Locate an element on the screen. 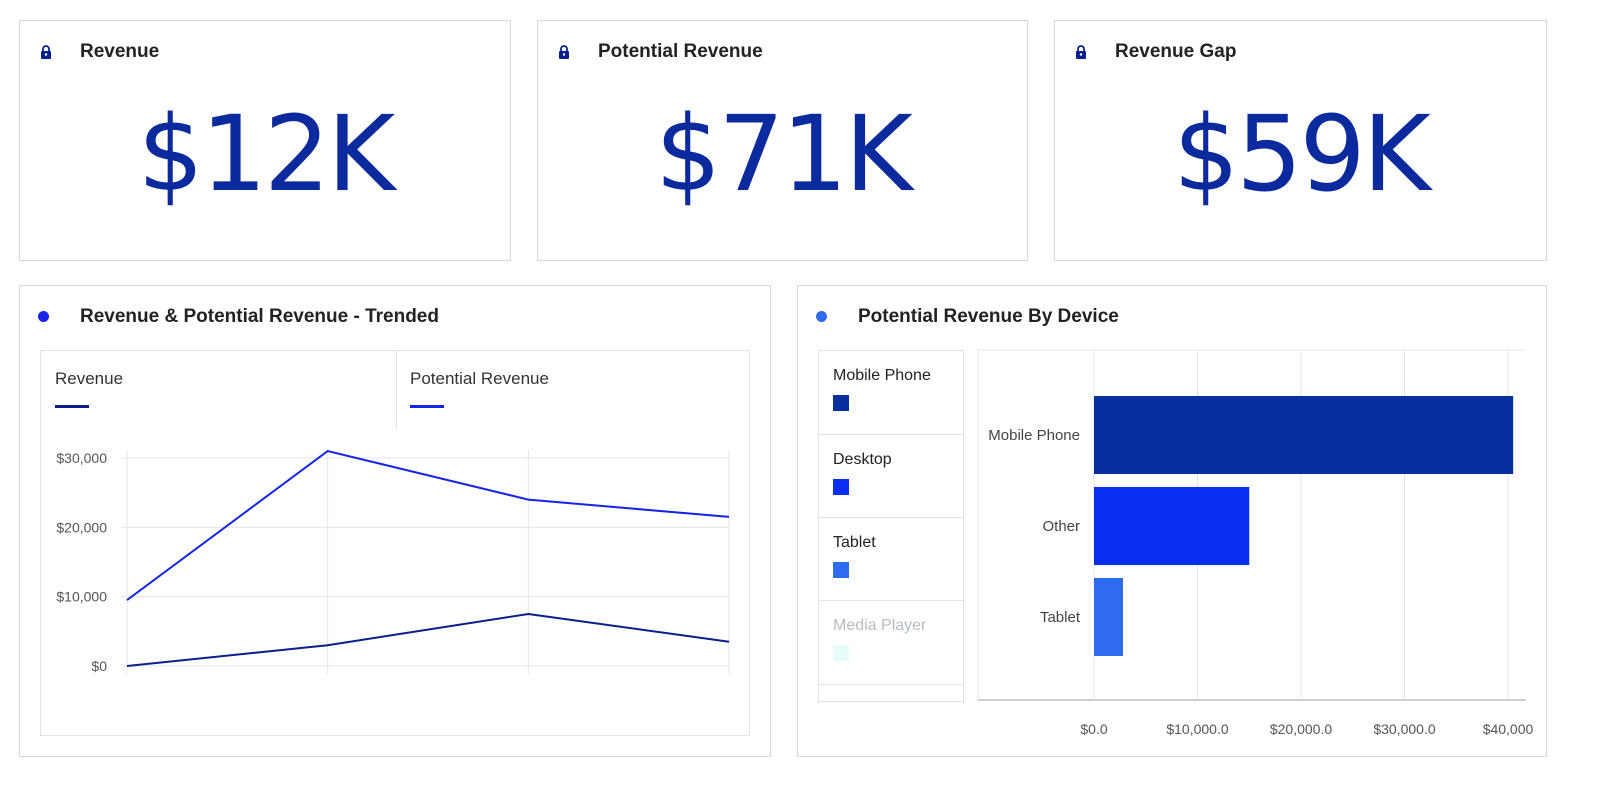 Image resolution: width=1600 pixels, height=793 pixels. device-legend: Mobile Phone Desktop Tablet Media Player is located at coordinates (891, 527).